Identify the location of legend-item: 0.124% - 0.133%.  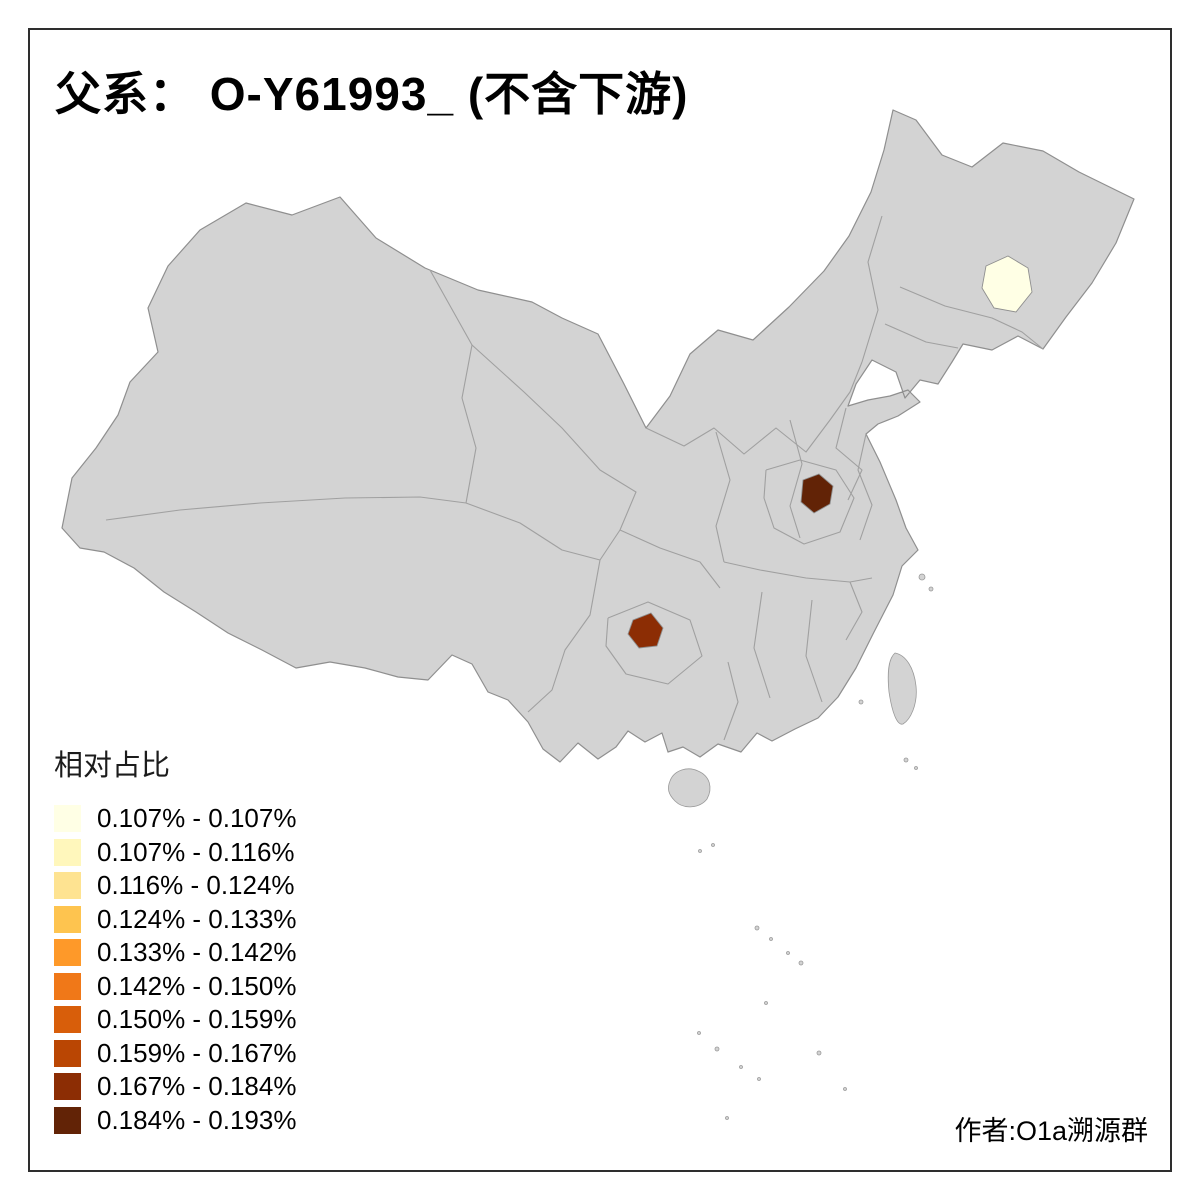
(175, 920).